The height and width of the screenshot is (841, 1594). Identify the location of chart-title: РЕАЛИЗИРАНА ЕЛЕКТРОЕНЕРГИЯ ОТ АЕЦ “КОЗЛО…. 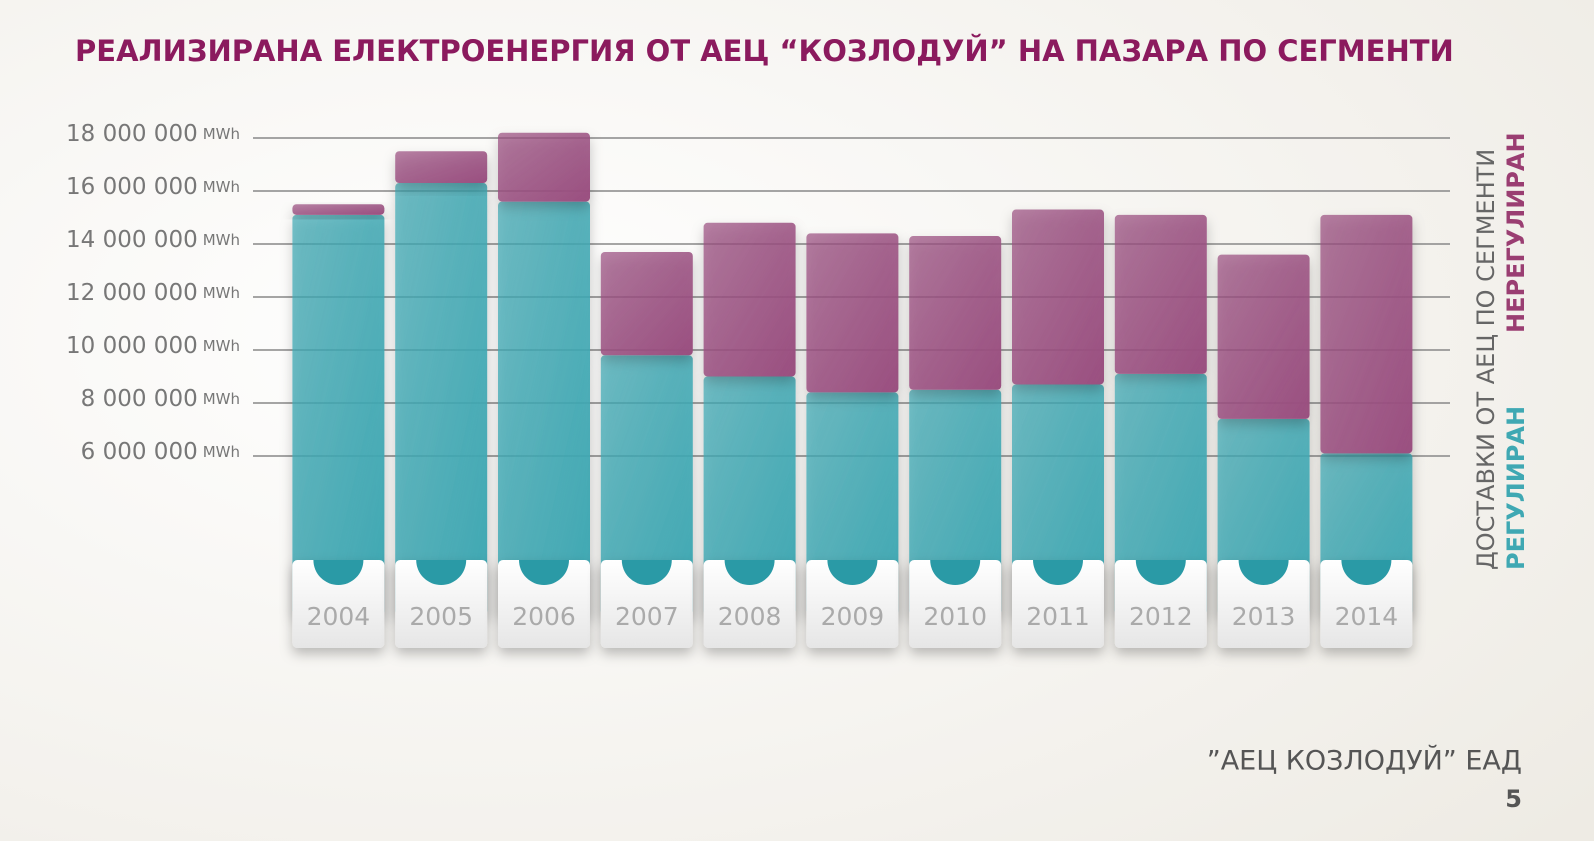
(764, 51).